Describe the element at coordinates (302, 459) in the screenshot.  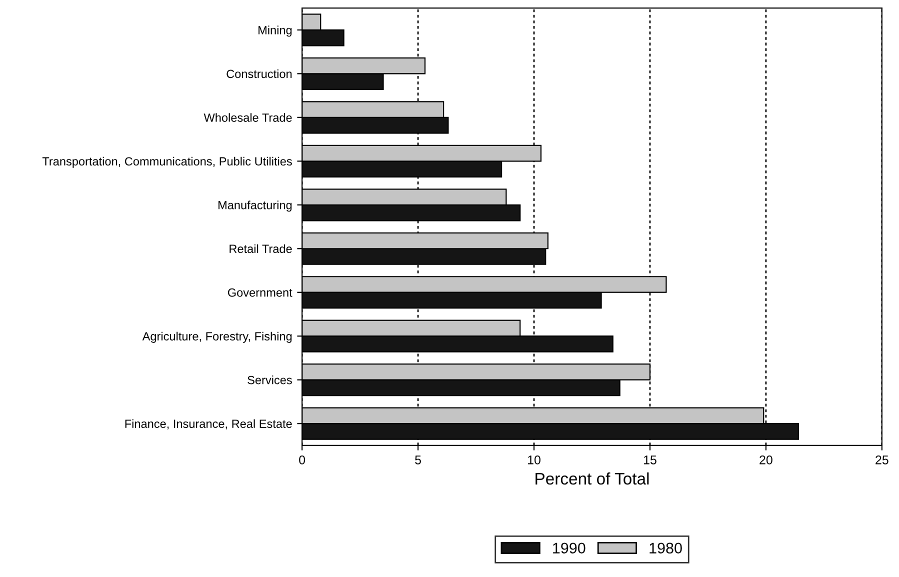
I see `x-tick-label: 0` at that location.